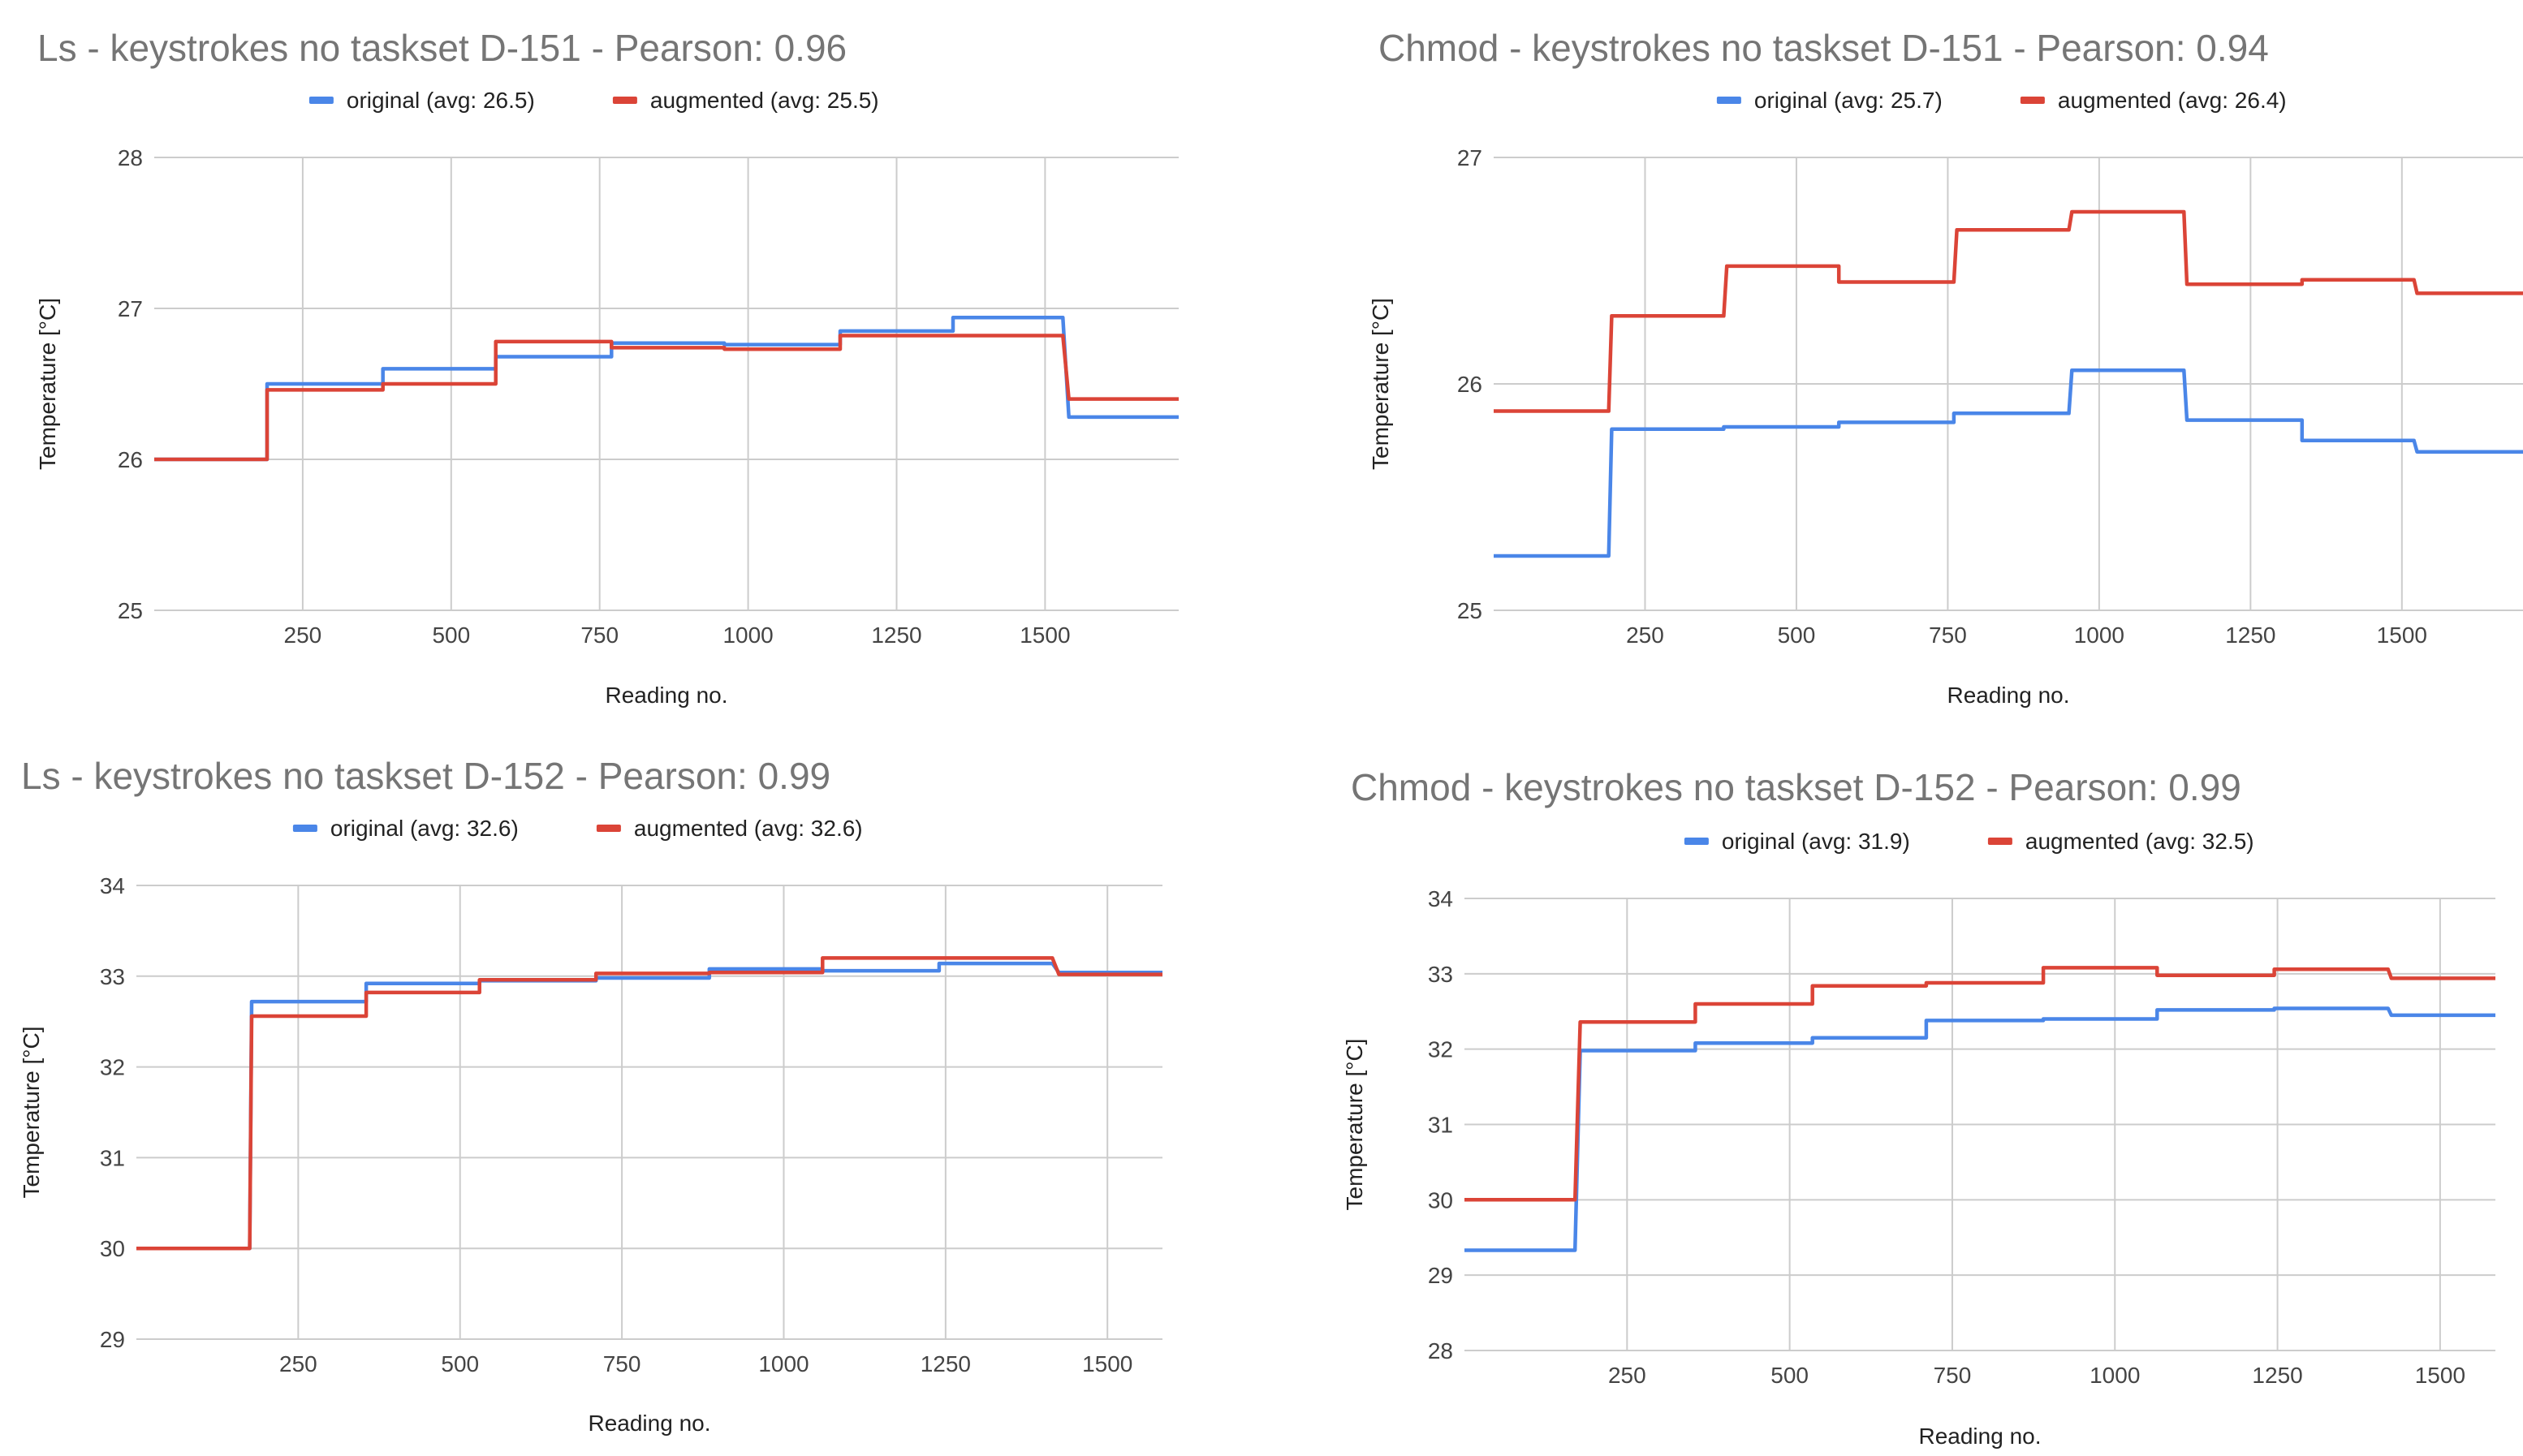  What do you see at coordinates (2172, 101) in the screenshot?
I see `legend-label: augmented (avg: 26.4)` at bounding box center [2172, 101].